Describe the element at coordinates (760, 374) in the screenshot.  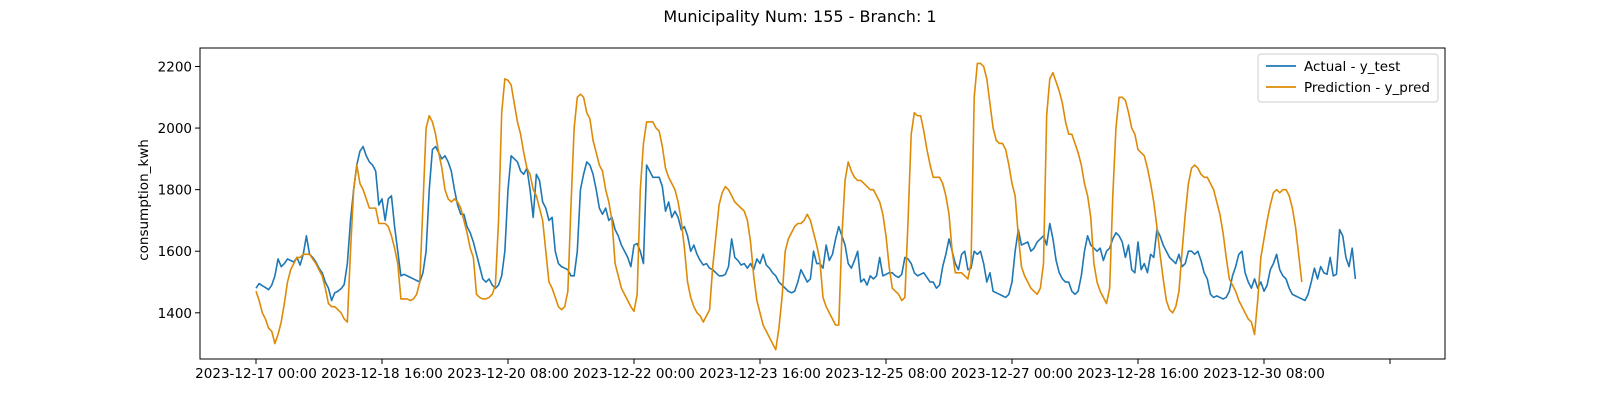
I see `x-tick-label: 2023-12-23 16:00` at that location.